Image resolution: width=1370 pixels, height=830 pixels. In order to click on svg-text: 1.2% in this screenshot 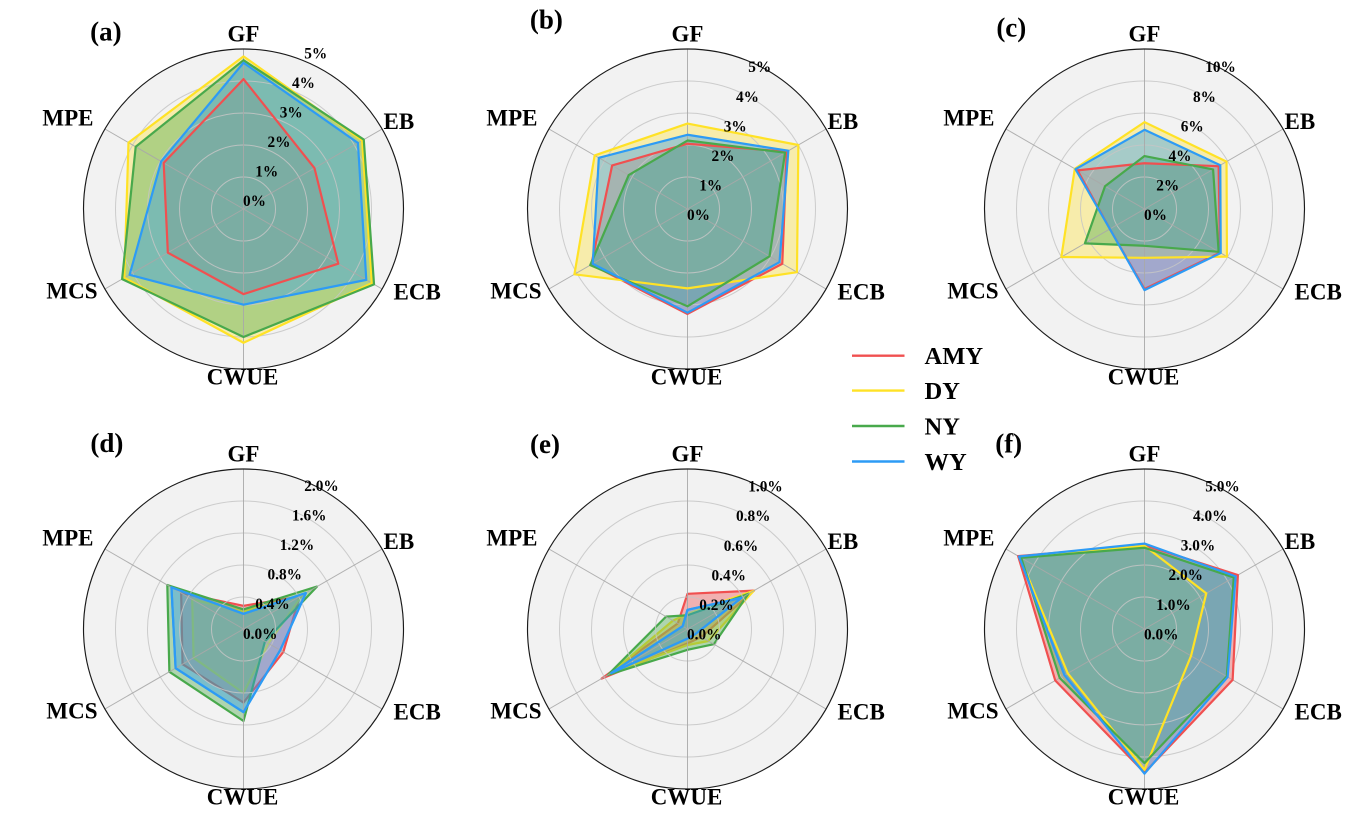, I will do `click(297, 545)`.